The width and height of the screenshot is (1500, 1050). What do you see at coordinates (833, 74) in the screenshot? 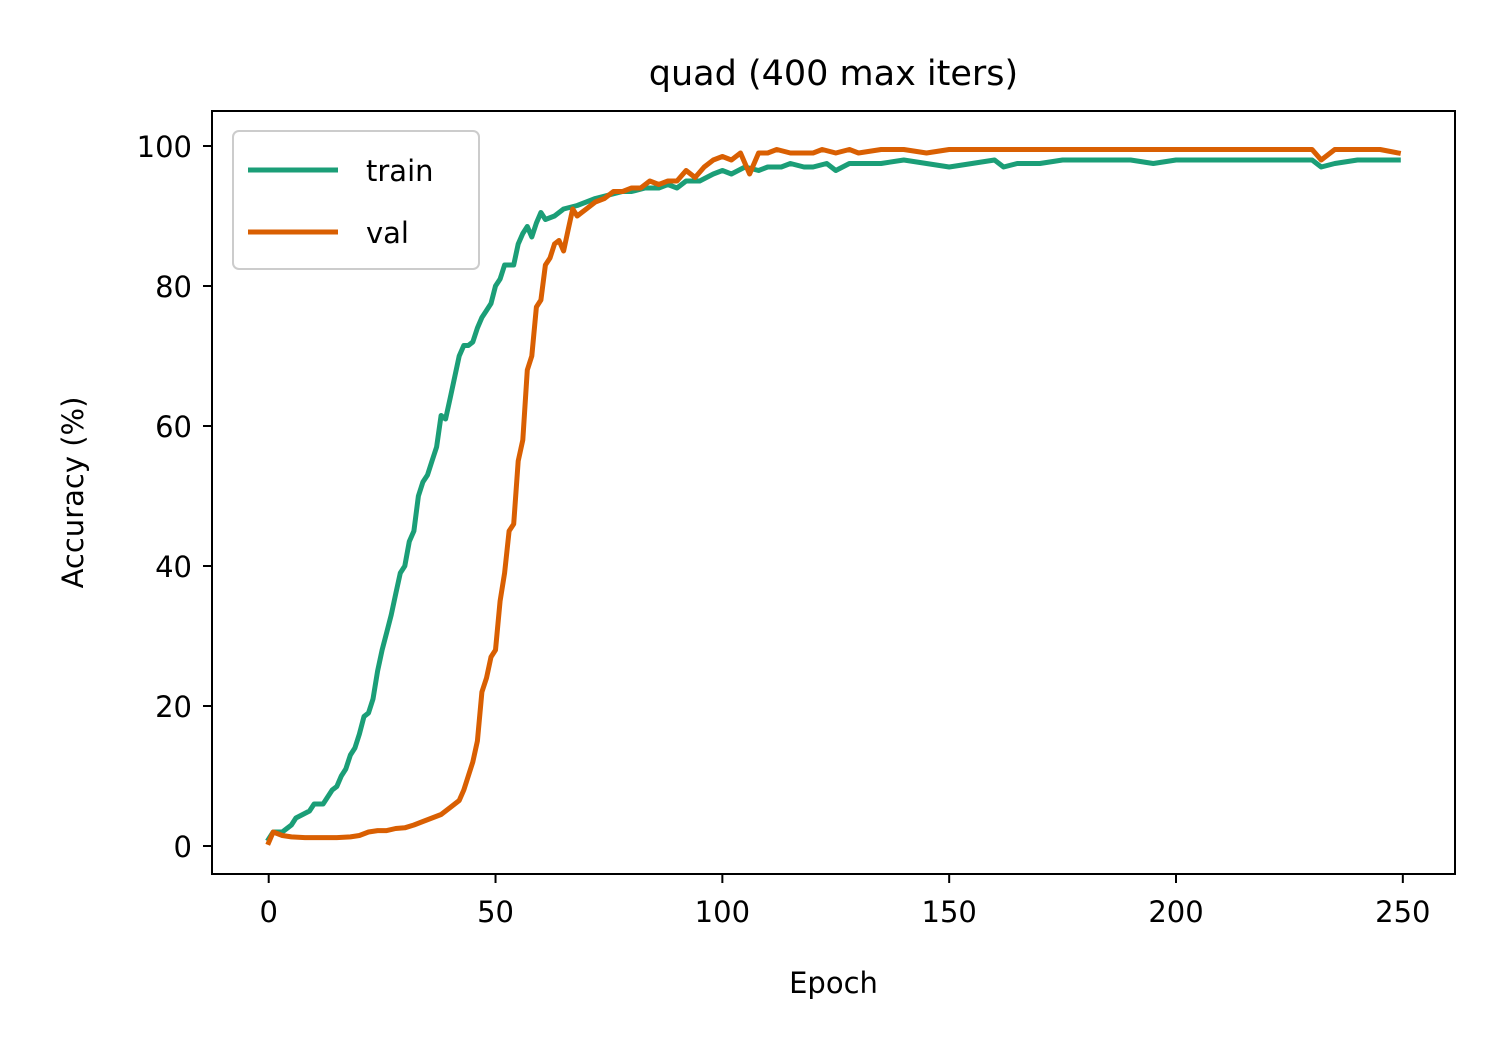
I see `chart-title: quad (400 max iters)` at bounding box center [833, 74].